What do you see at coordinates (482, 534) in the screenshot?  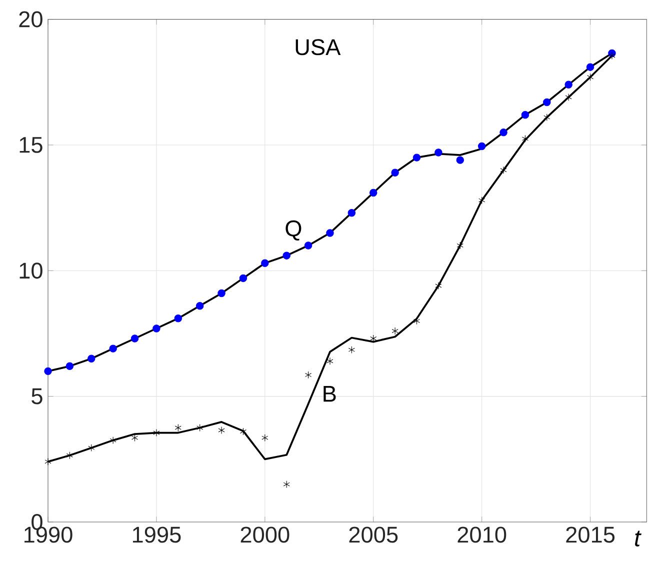 I see `x-tick-label: 2010` at bounding box center [482, 534].